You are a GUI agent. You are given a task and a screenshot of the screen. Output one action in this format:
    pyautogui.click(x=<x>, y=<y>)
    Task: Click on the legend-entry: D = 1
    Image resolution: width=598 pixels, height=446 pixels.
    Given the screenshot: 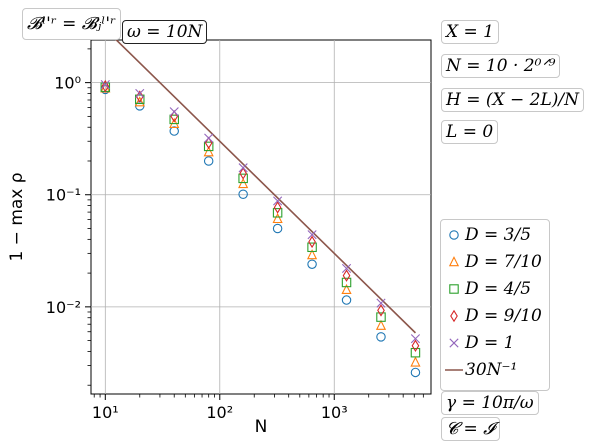 What is the action you would take?
    pyautogui.click(x=495, y=343)
    